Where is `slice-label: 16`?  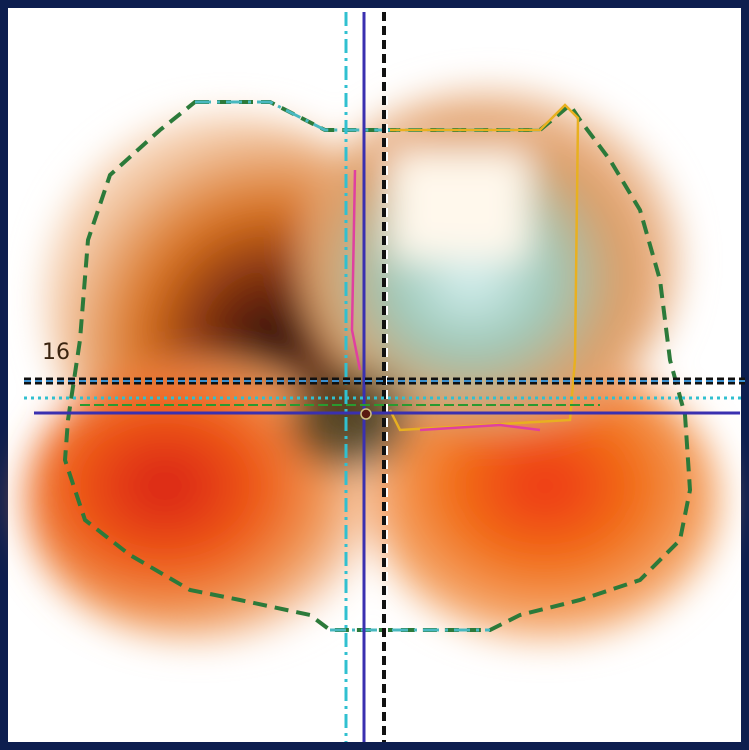 slice-label: 16 is located at coordinates (56, 352).